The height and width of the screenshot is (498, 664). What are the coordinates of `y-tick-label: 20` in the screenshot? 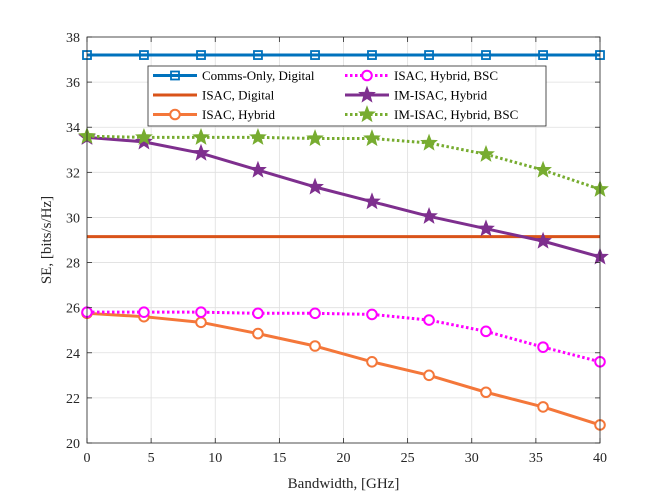 It's located at (73, 444).